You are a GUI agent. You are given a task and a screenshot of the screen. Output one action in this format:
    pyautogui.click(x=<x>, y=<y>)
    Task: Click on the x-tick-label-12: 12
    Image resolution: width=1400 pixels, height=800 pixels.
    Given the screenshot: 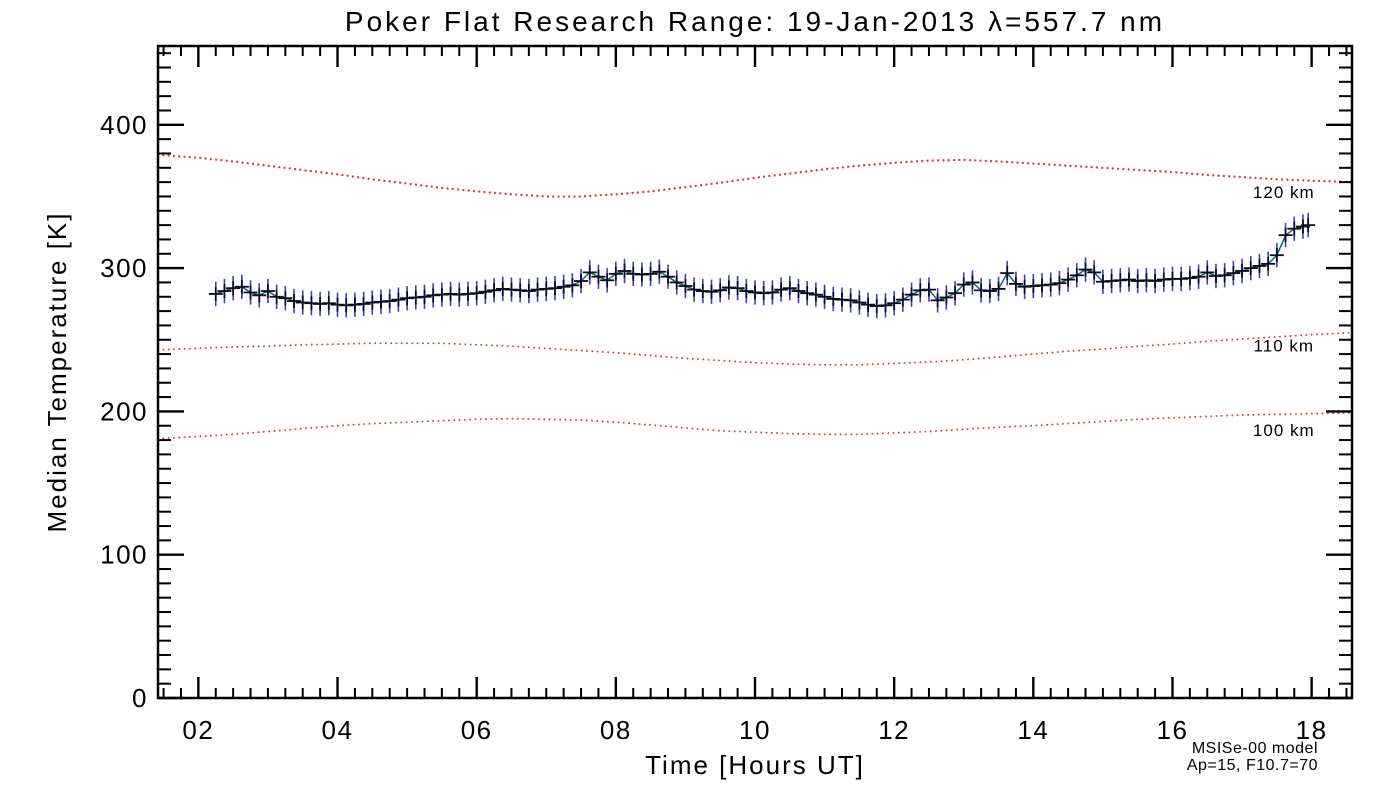 What is the action you would take?
    pyautogui.click(x=894, y=730)
    